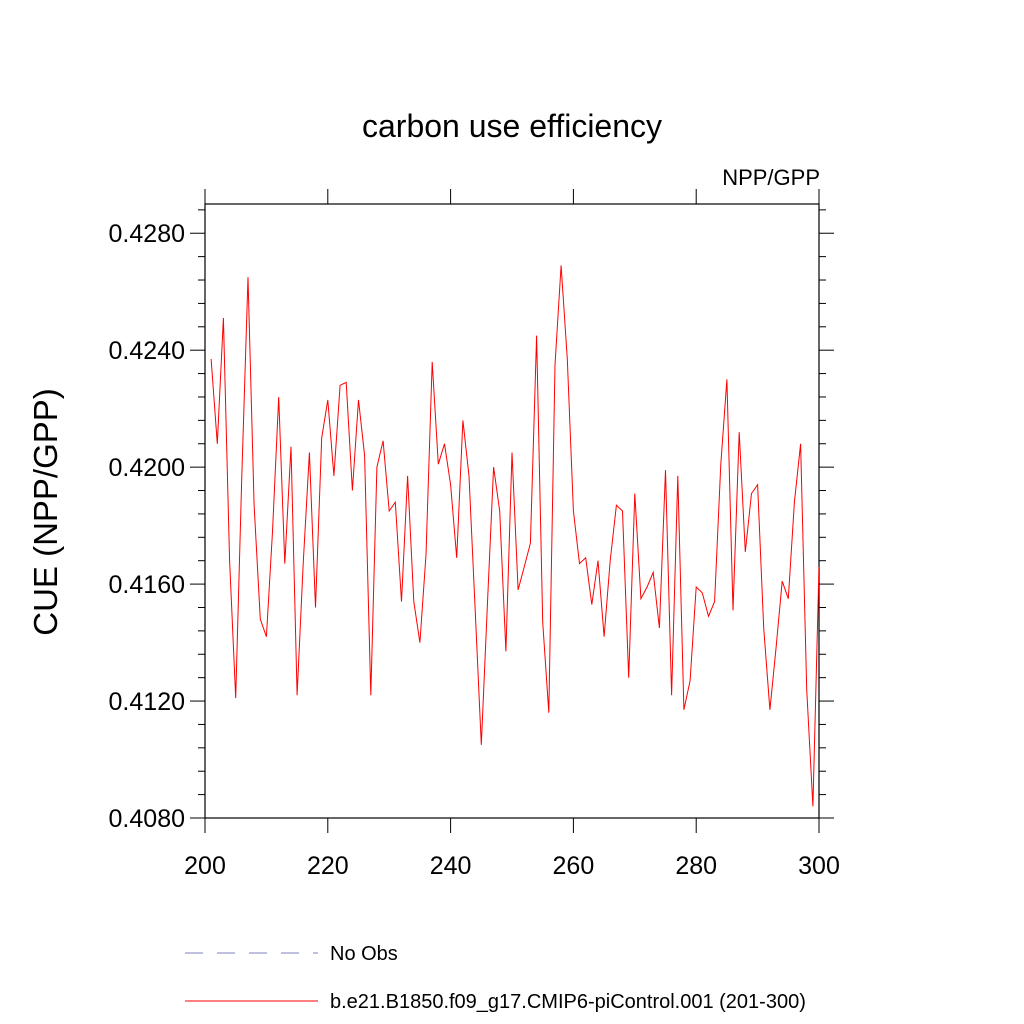 The width and height of the screenshot is (1024, 1024). Describe the element at coordinates (205, 866) in the screenshot. I see `x-tick-label: 200` at that location.